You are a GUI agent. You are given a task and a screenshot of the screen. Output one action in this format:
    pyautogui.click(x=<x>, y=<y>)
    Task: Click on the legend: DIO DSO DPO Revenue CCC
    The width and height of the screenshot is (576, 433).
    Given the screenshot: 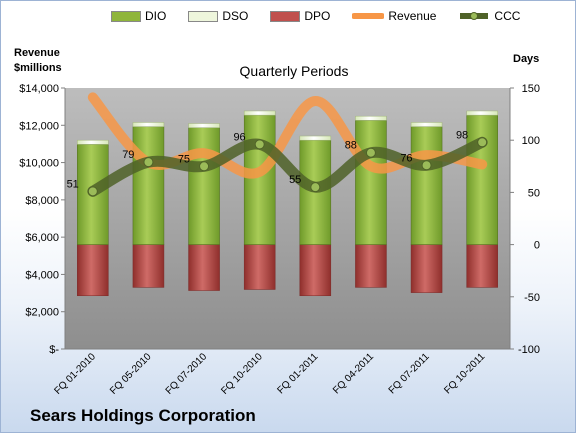 What is the action you would take?
    pyautogui.click(x=315, y=16)
    